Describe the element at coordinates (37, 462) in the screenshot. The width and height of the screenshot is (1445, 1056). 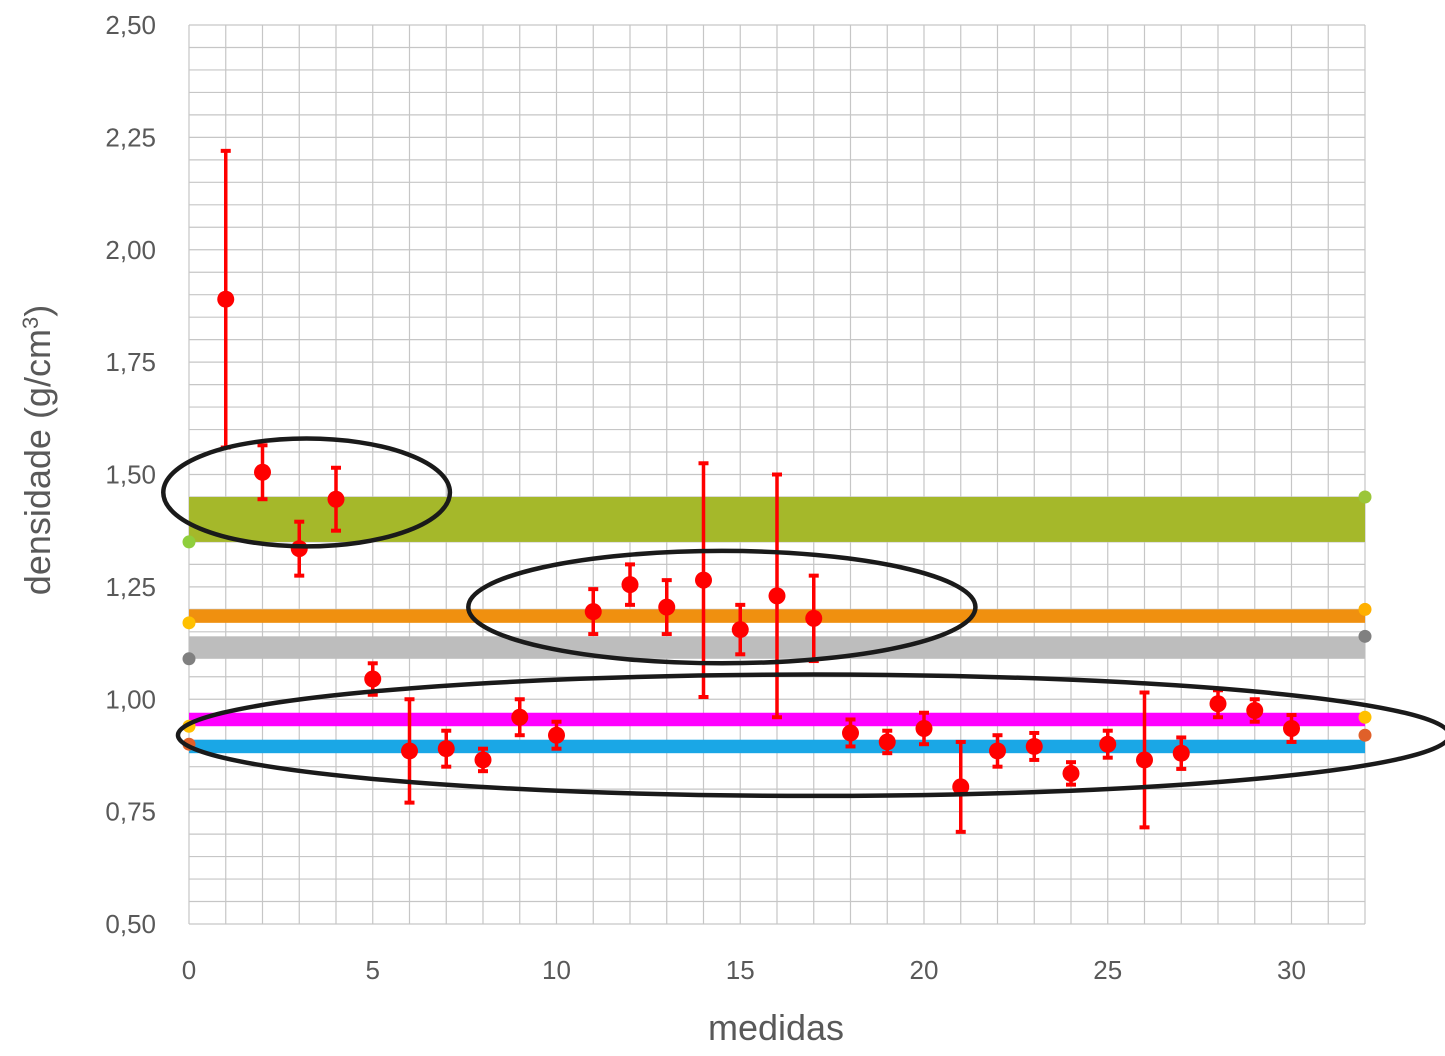
I see `y-axis-title-main: densidade (g/cm` at that location.